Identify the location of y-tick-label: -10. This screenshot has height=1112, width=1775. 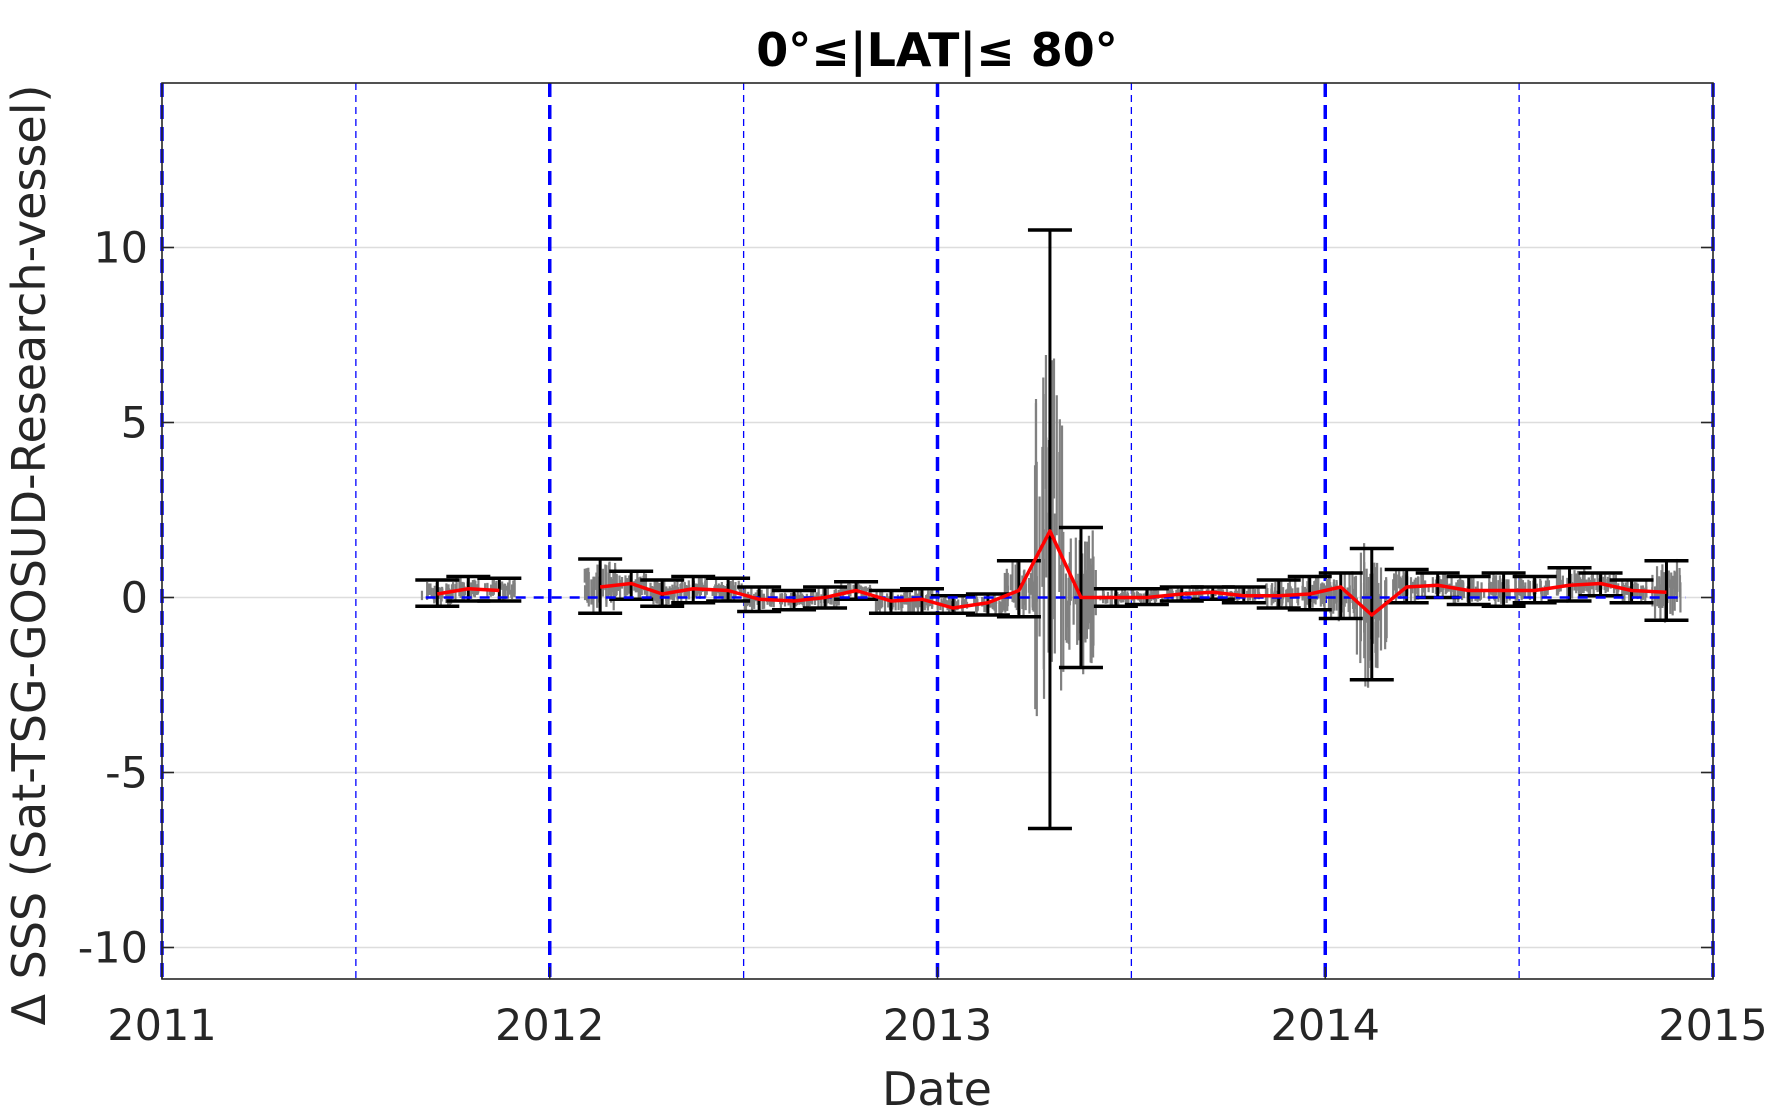
(113, 949).